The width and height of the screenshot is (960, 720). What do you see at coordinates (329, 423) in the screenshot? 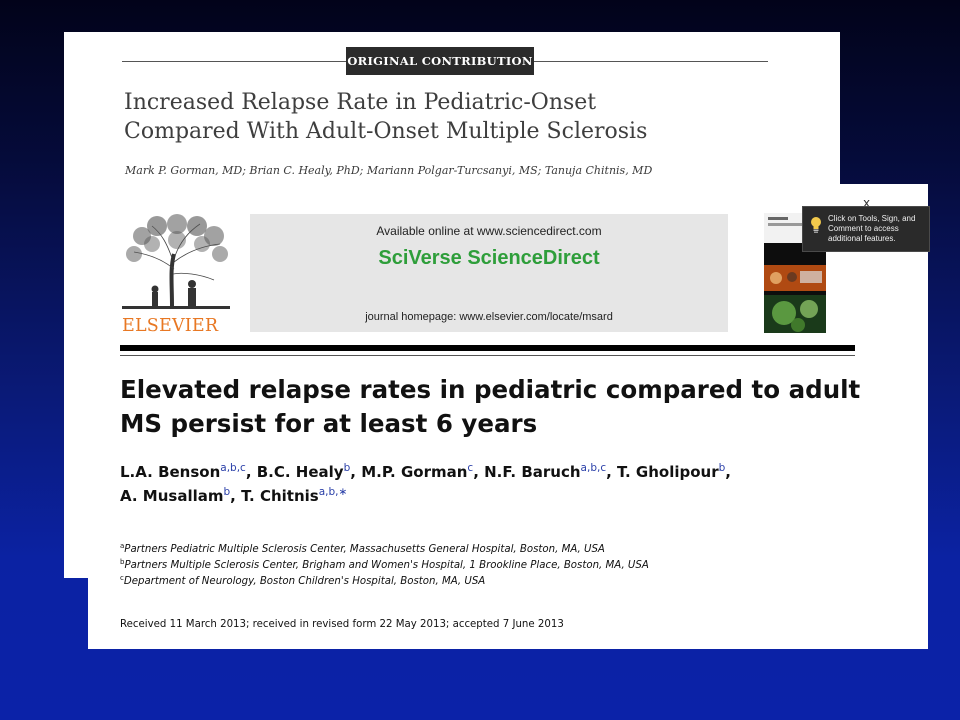
I see `front-title-line-2: MS persist for at least 6 years` at bounding box center [329, 423].